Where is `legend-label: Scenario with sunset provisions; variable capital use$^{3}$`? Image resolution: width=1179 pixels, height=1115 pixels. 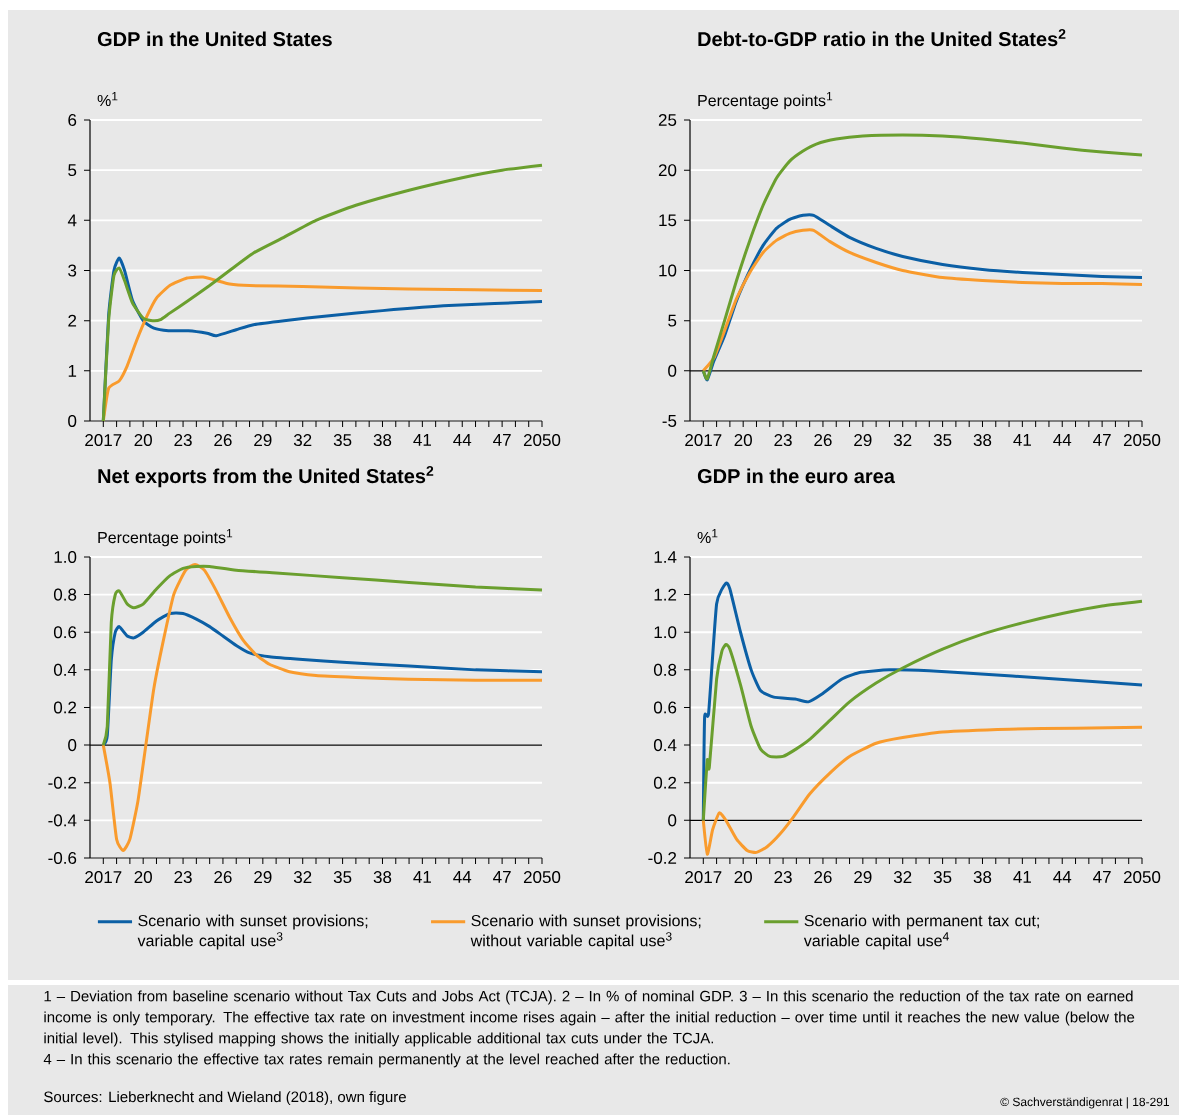 legend-label: Scenario with sunset provisions; variable capital use$^{3}$ is located at coordinates (252, 932).